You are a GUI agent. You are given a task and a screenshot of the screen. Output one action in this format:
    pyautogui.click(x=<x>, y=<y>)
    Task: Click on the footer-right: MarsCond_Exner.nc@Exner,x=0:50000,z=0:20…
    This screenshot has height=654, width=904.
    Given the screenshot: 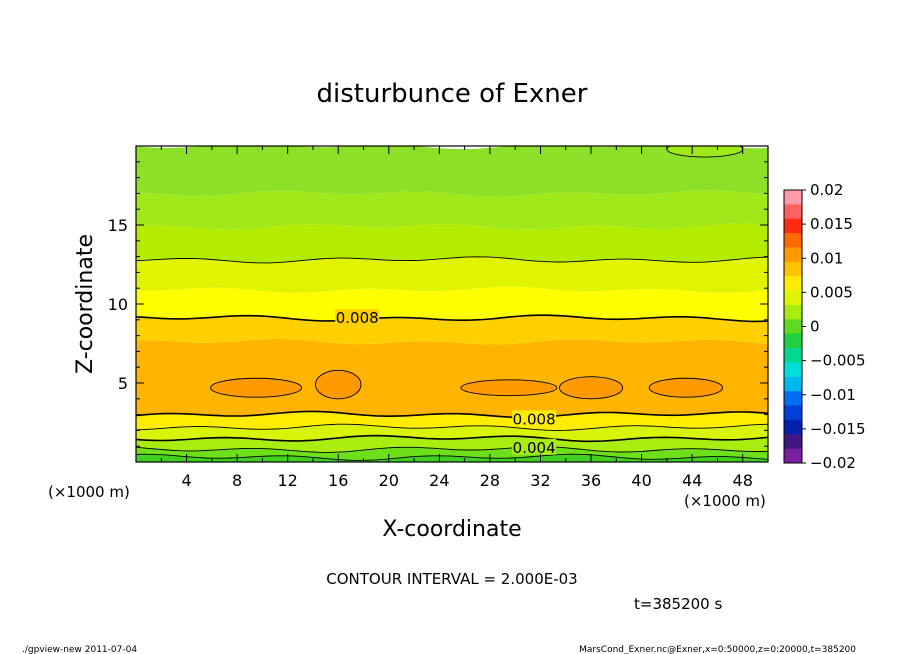 What is the action you would take?
    pyautogui.click(x=717, y=649)
    